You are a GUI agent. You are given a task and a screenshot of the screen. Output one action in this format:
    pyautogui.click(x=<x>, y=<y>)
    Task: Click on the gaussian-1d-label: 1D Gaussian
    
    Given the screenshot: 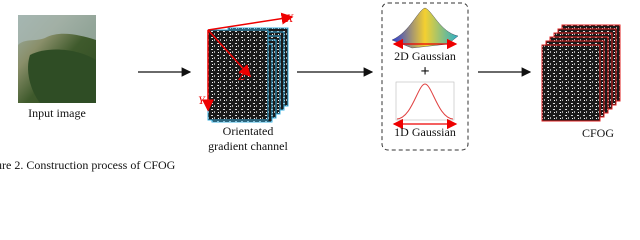 What is the action you would take?
    pyautogui.click(x=425, y=132)
    